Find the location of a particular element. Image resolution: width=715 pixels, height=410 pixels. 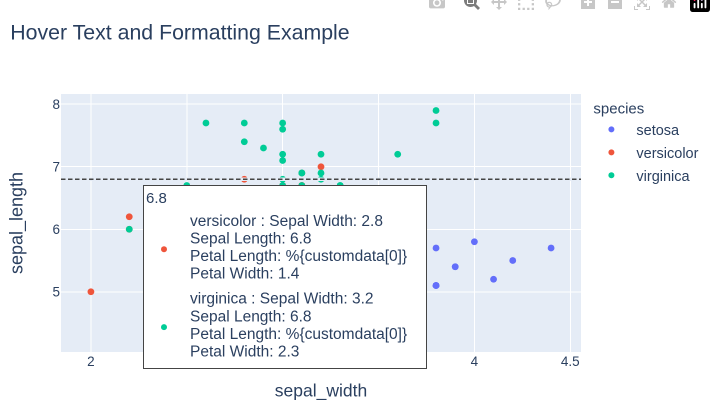

svg-text: species is located at coordinates (618, 109).